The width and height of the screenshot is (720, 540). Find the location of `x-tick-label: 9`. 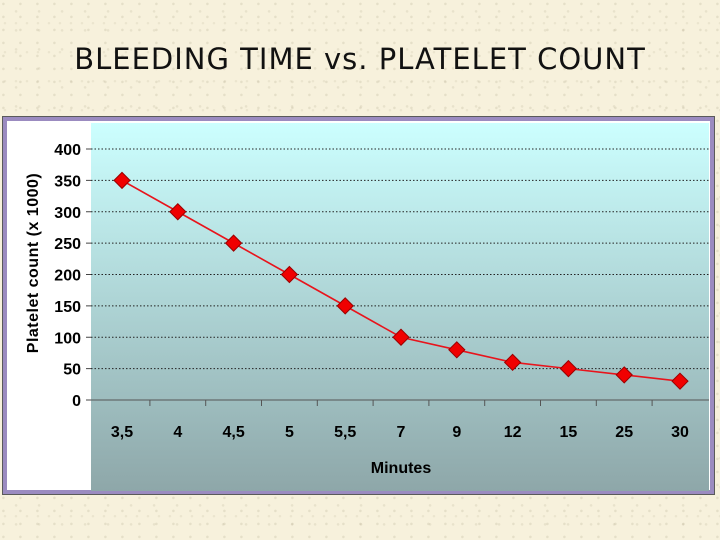

x-tick-label: 9 is located at coordinates (456, 432).